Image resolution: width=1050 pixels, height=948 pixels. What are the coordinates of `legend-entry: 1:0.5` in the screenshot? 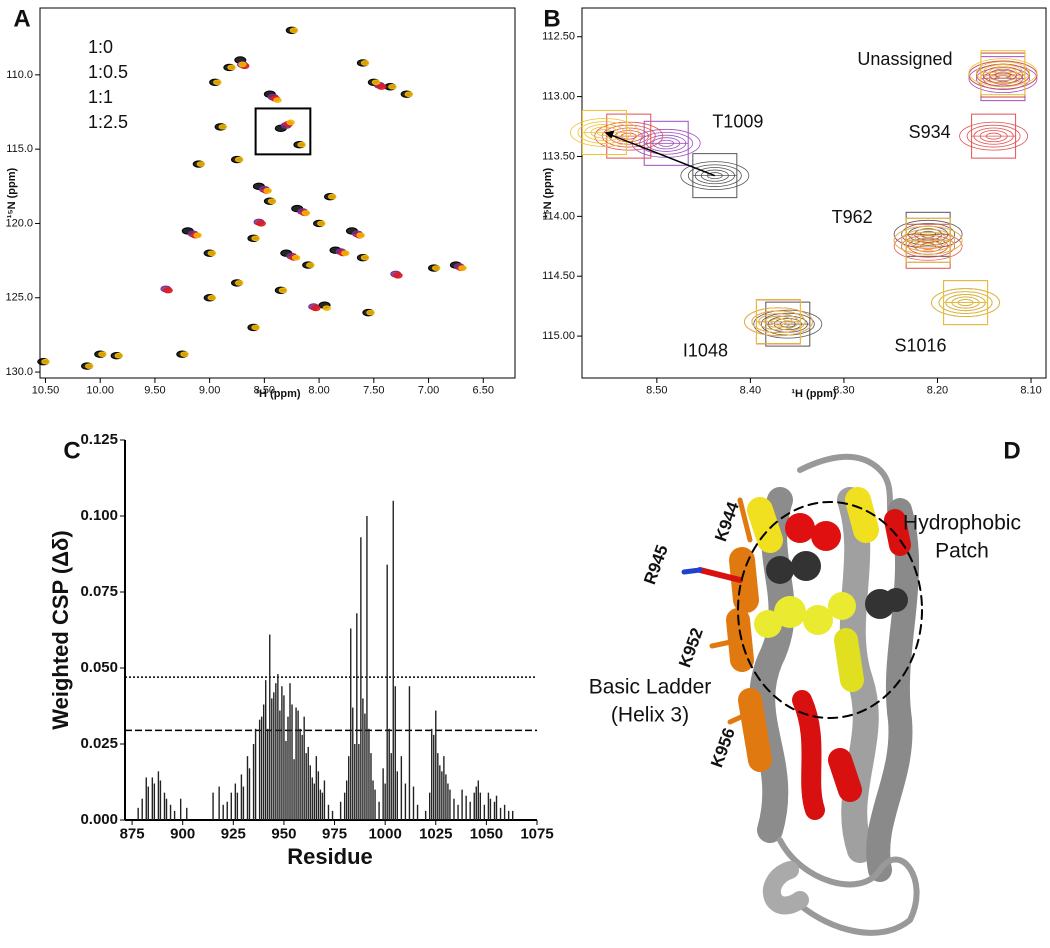 It's located at (108, 72).